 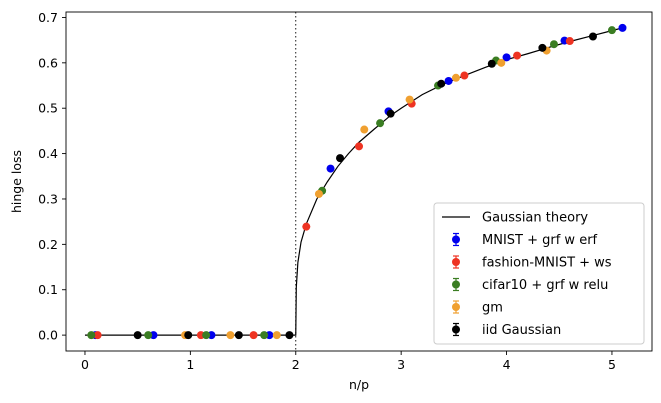 What do you see at coordinates (48, 108) in the screenshot?
I see `y-tick-label: 0.5` at bounding box center [48, 108].